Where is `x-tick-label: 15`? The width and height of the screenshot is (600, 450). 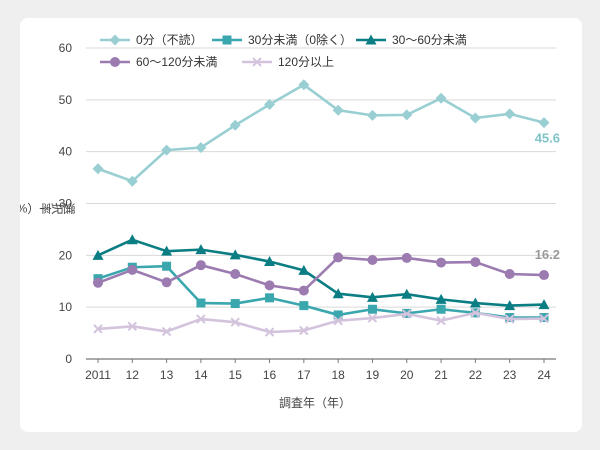
x-tick-label: 15 is located at coordinates (236, 375).